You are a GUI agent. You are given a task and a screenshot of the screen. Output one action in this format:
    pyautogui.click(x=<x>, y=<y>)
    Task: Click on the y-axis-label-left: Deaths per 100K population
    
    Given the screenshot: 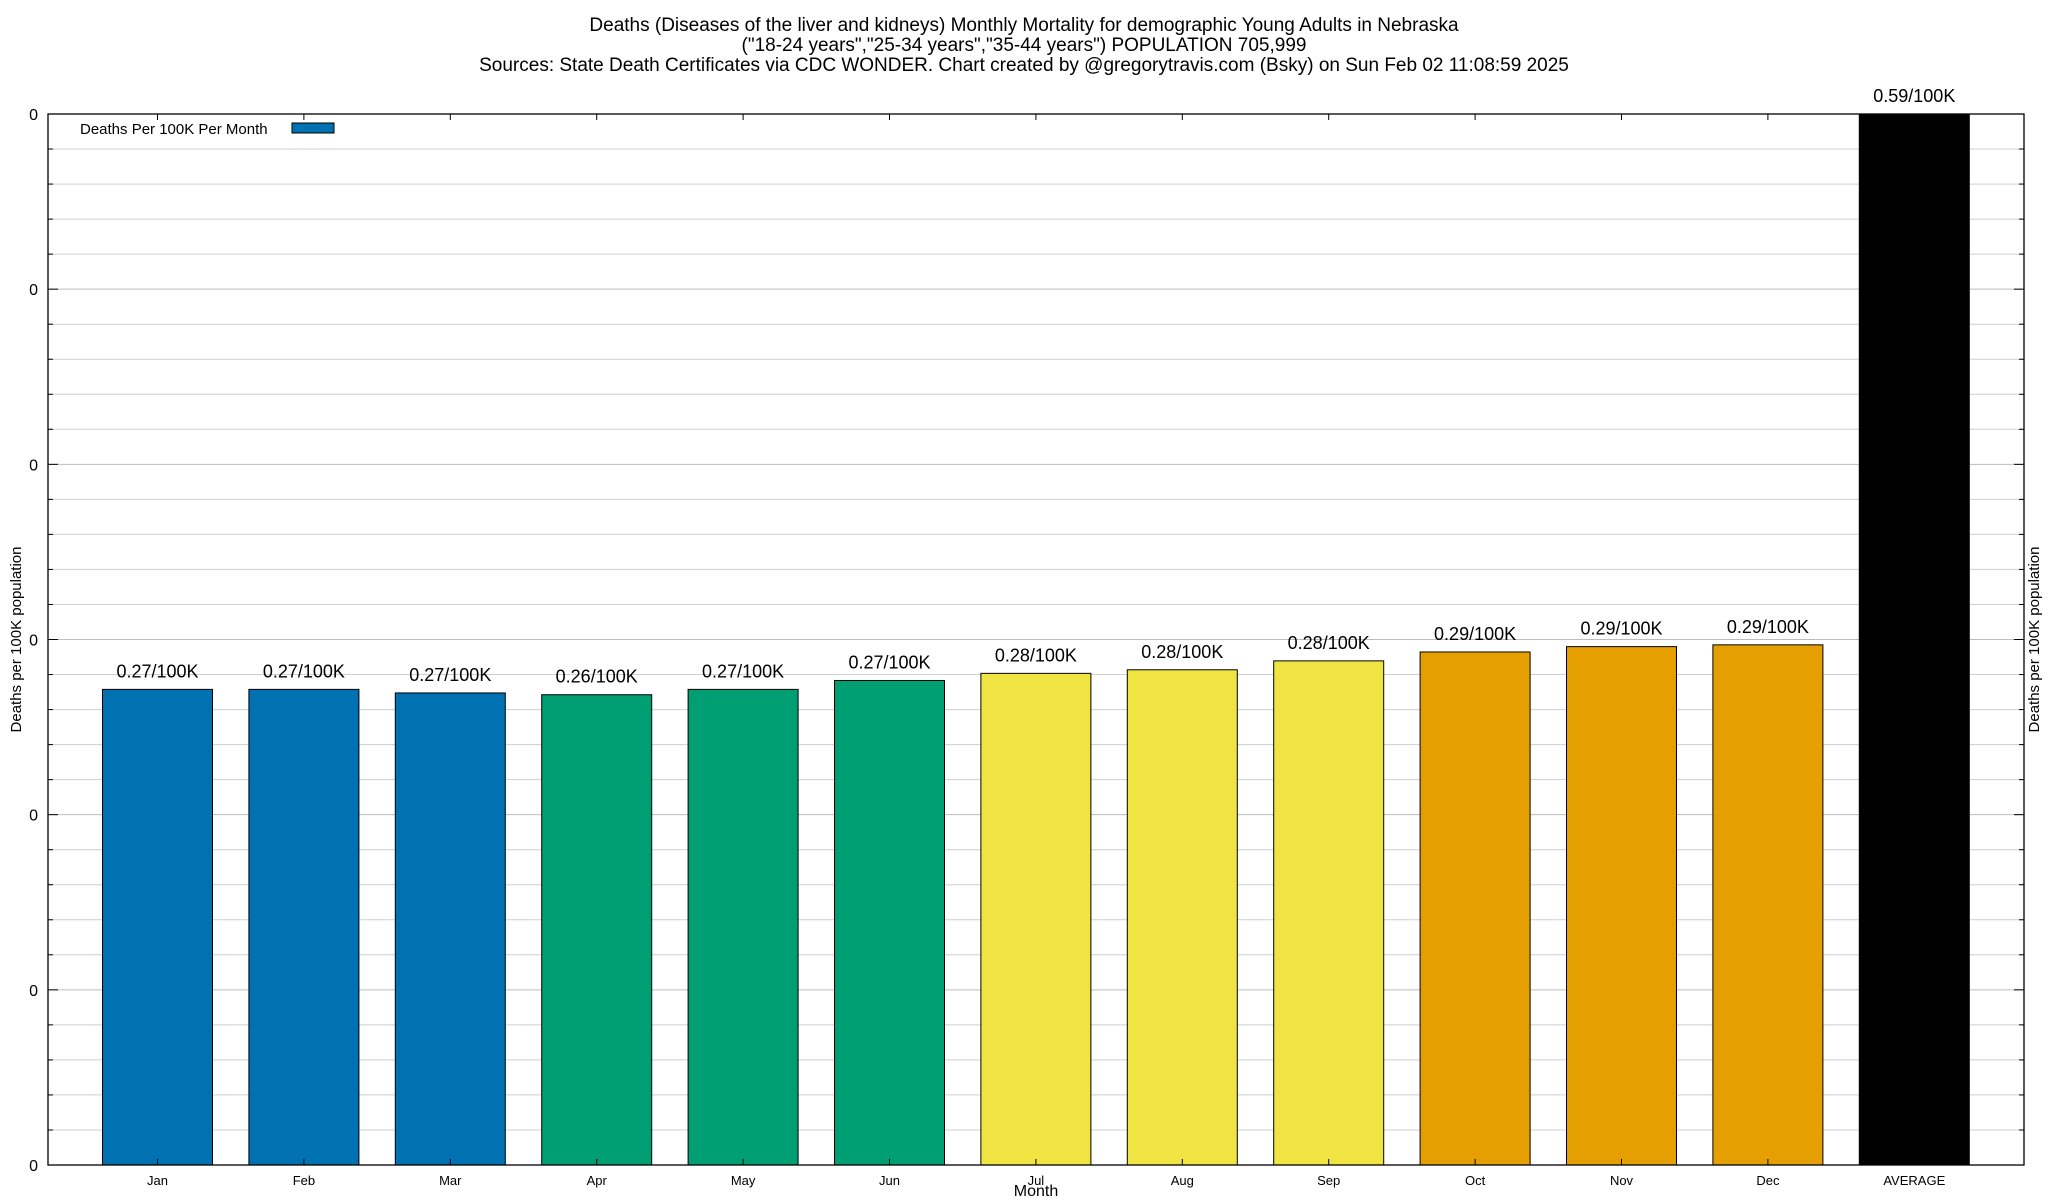 What is the action you would take?
    pyautogui.click(x=16, y=640)
    